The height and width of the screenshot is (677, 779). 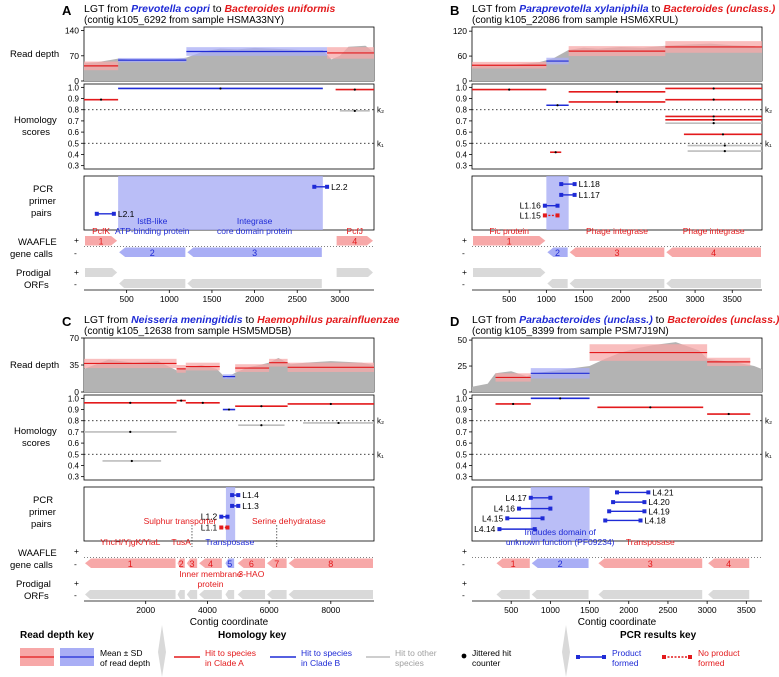 I want to click on primer-label: L4.16, so click(x=505, y=509).